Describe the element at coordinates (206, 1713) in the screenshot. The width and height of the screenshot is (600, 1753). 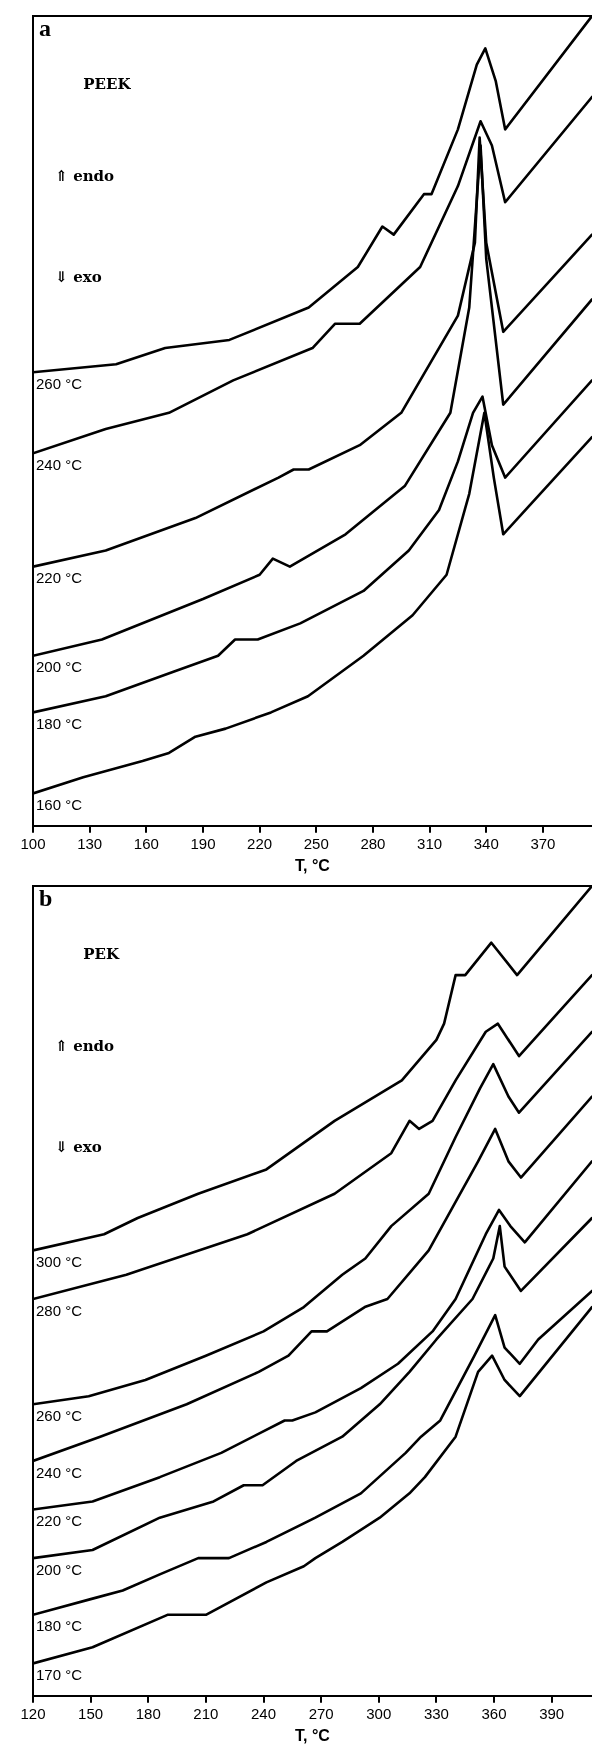
I see `x-tick-label: 210` at that location.